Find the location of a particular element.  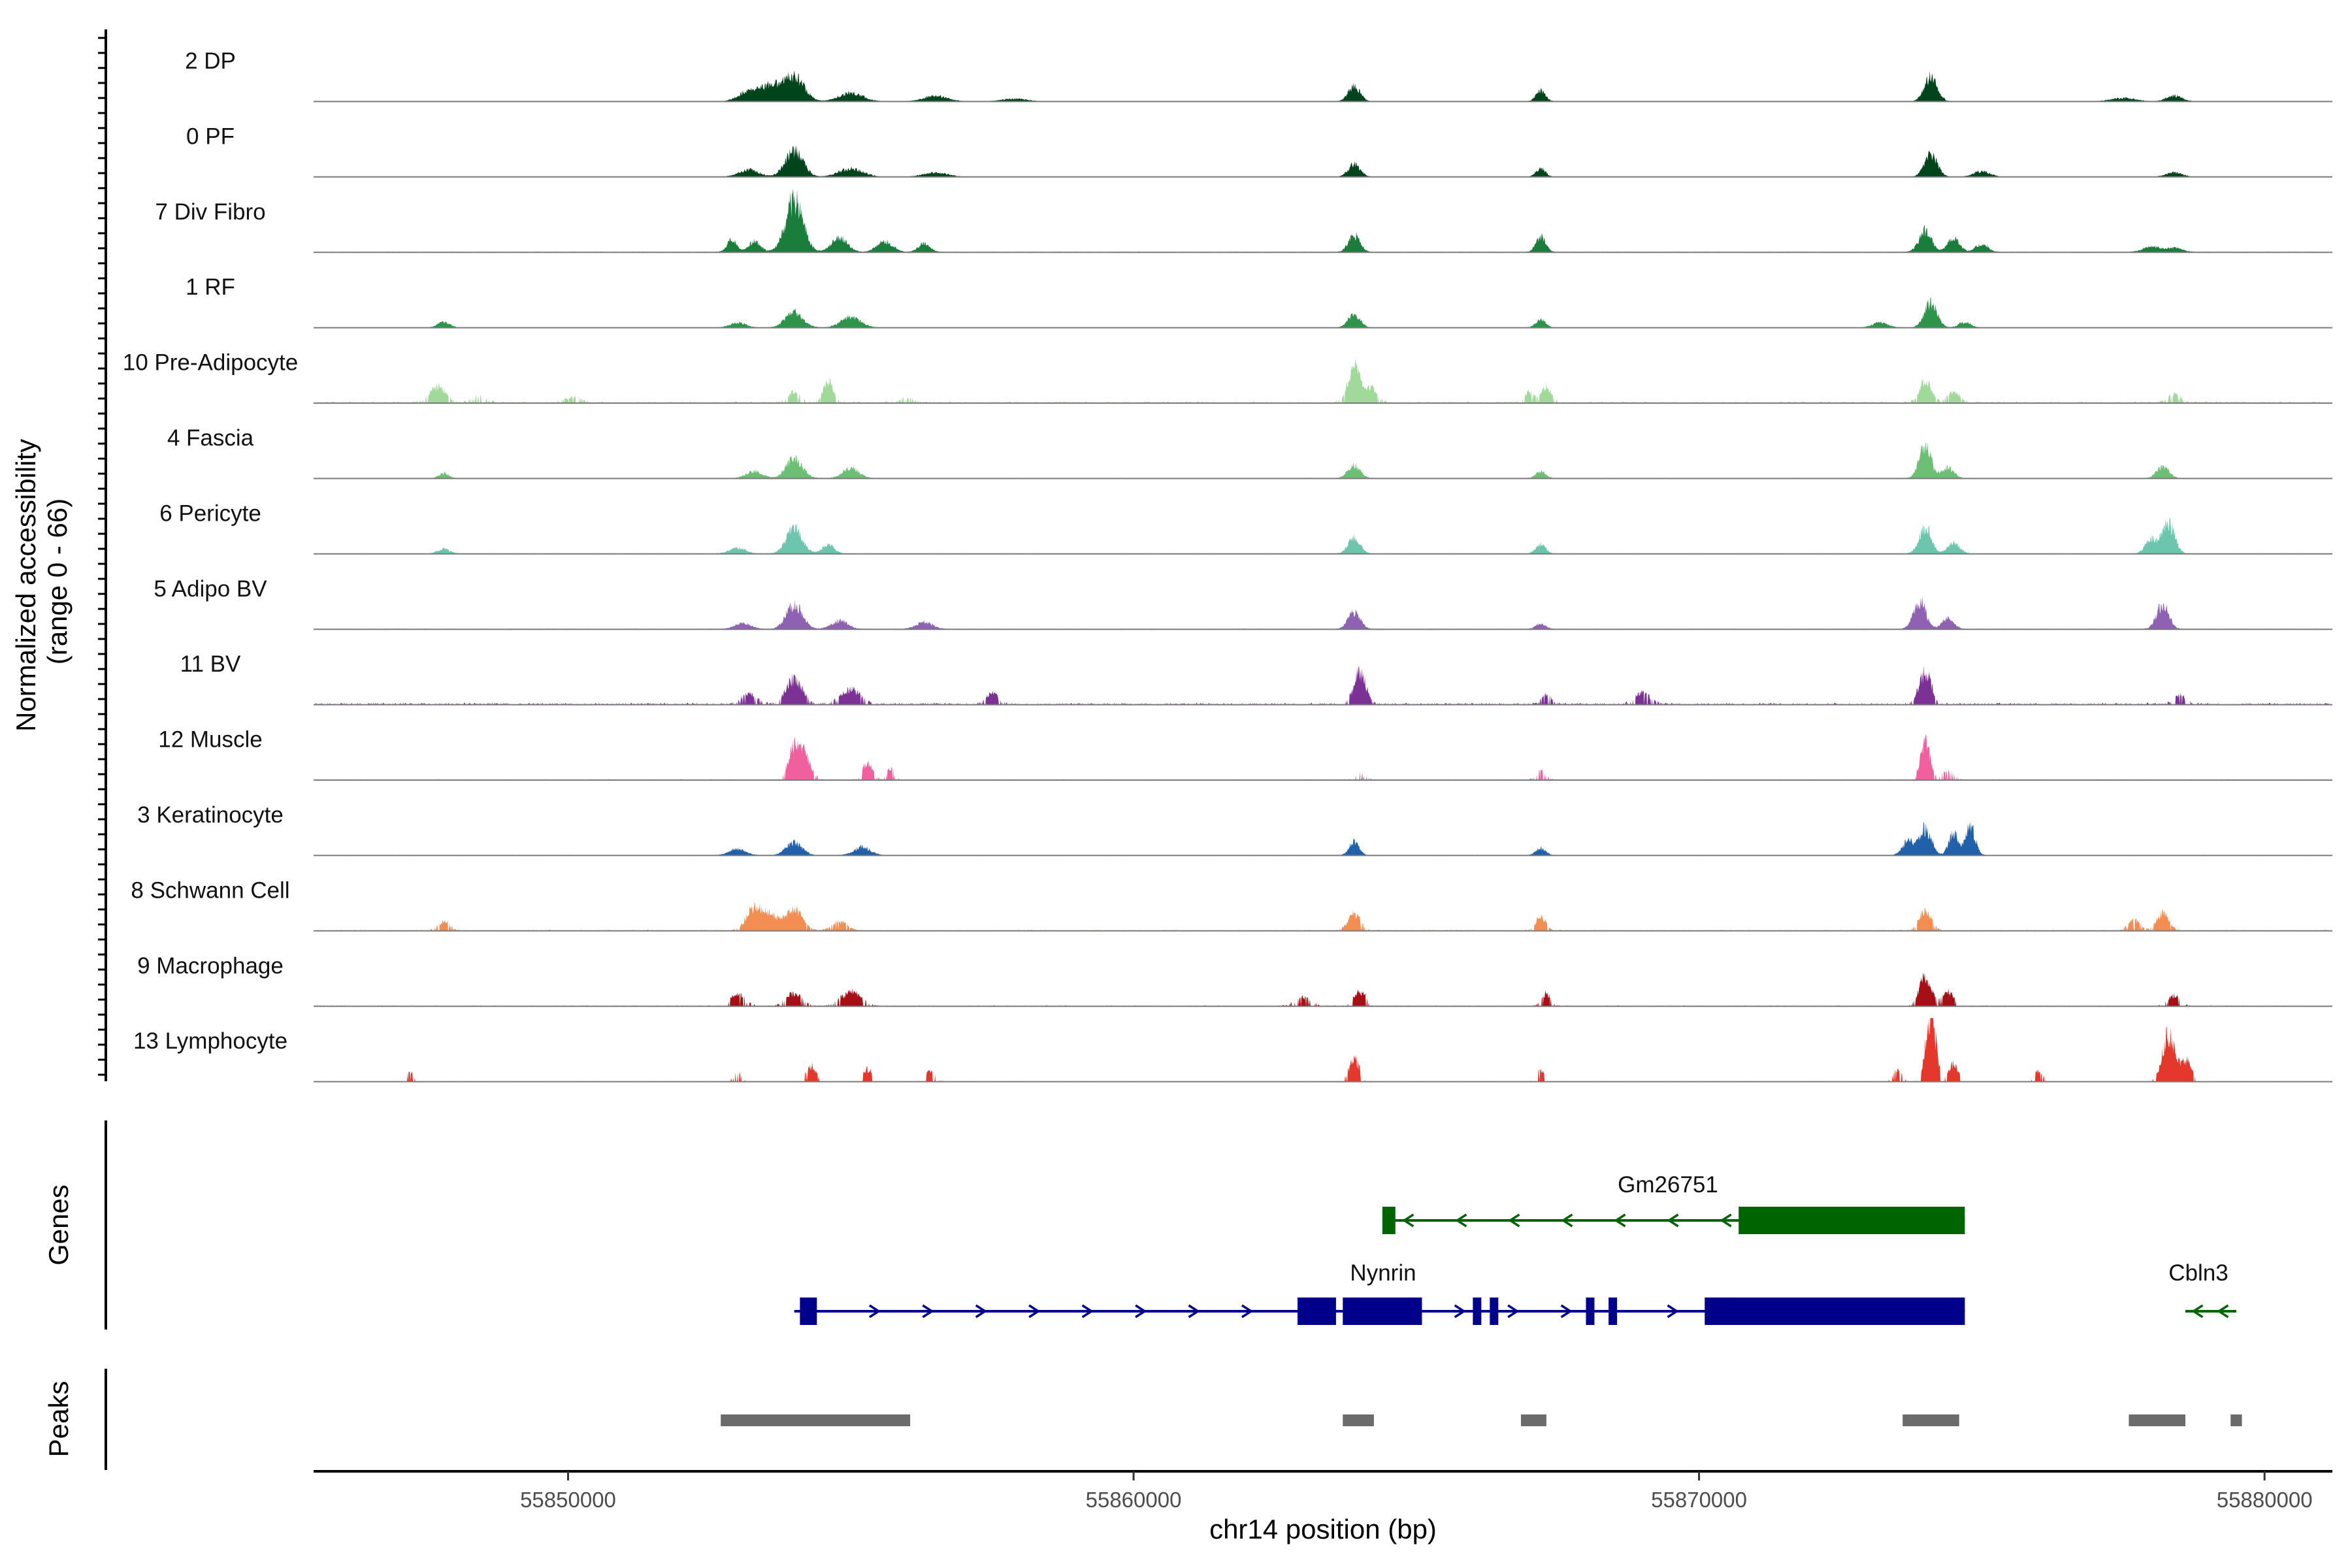

track-label: 4 Fascia is located at coordinates (210, 438).